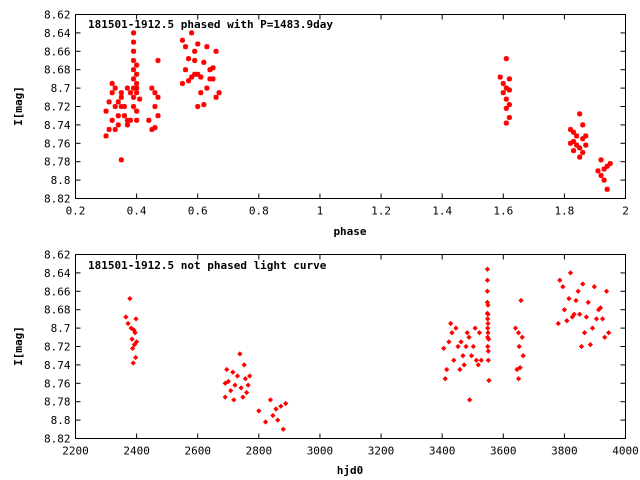 This screenshot has height=480, width=640. Describe the element at coordinates (57, 310) in the screenshot. I see `y-tick-label: 8.68` at that location.